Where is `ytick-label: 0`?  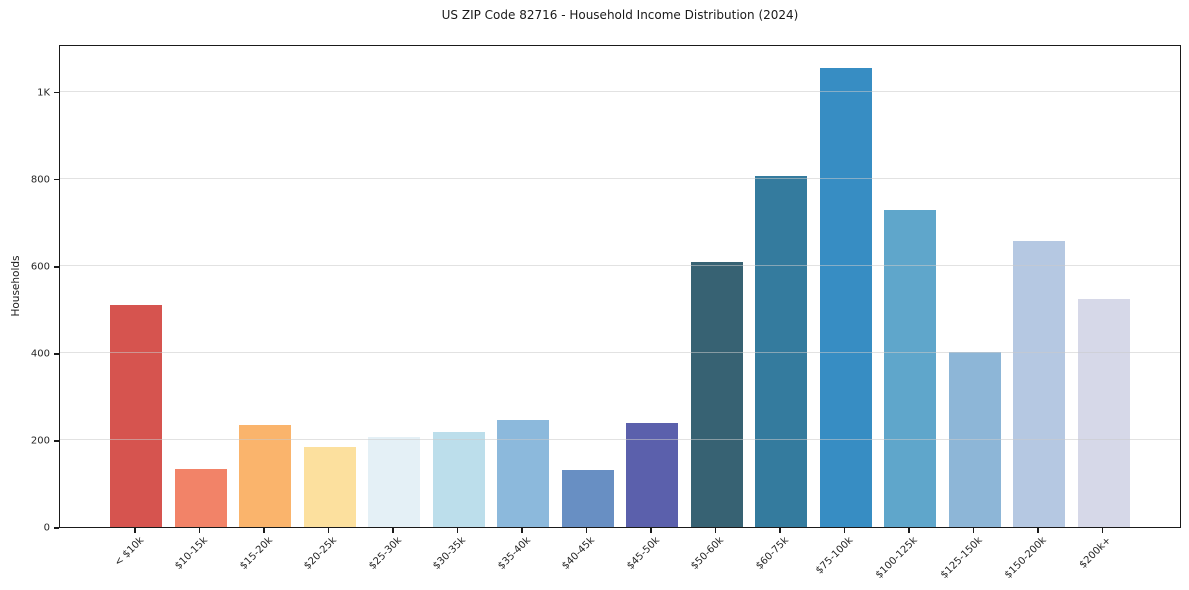
ytick-label: 0 is located at coordinates (46, 528).